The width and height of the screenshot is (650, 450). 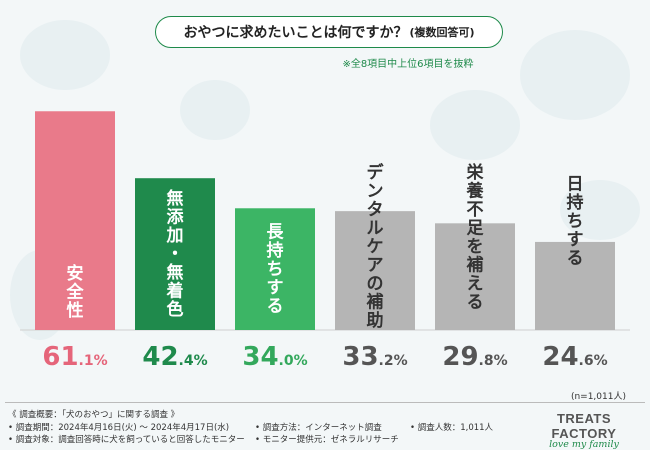 I want to click on footer-period: • 調査期間：2024年4月16日(火) 〜 2024年4月17日(水), so click(x=119, y=428).